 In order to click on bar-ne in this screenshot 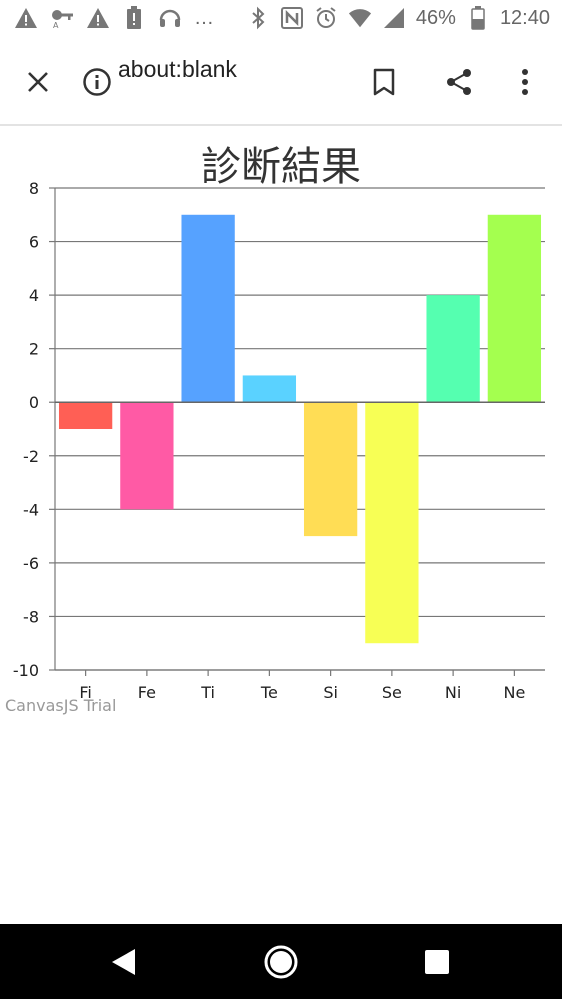, I will do `click(514, 308)`.